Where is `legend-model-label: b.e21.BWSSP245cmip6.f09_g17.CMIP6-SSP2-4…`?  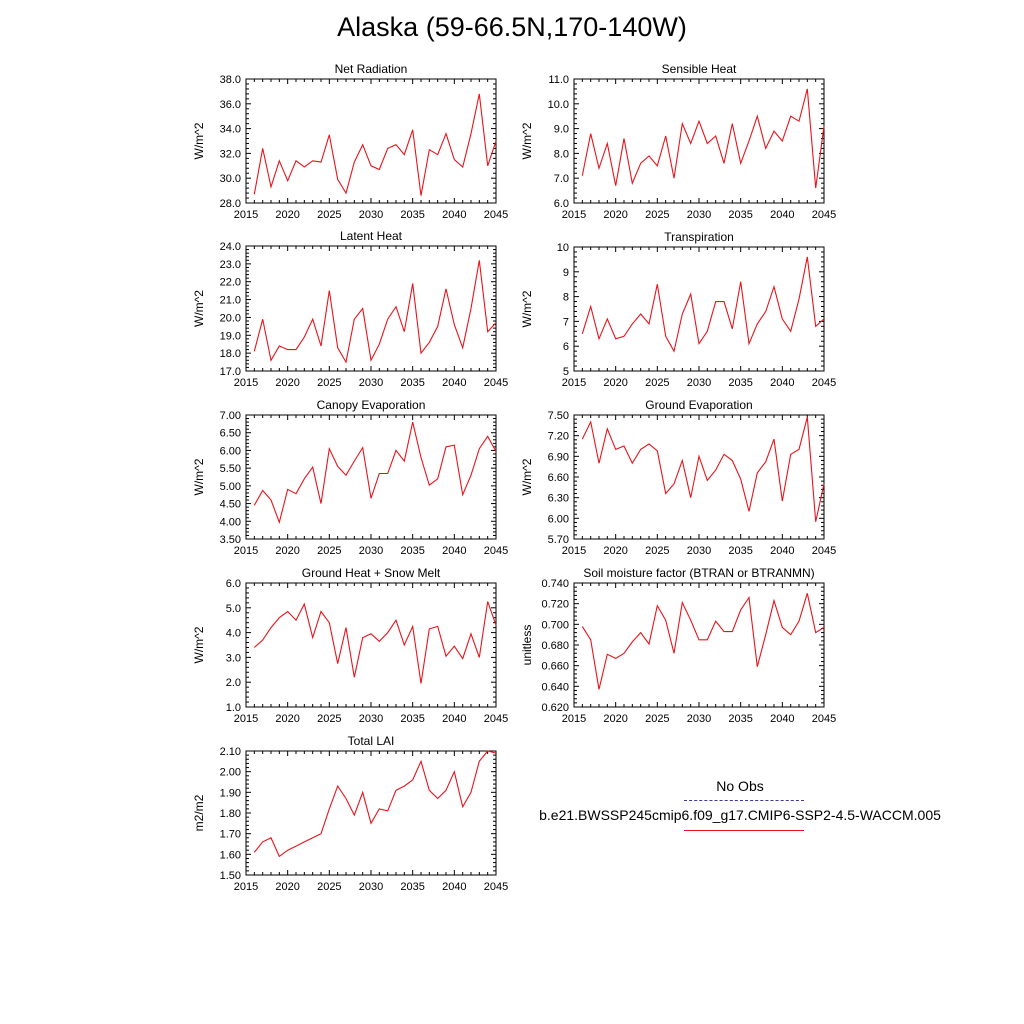 legend-model-label: b.e21.BWSSP245cmip6.f09_g17.CMIP6-SSP2-4… is located at coordinates (740, 815).